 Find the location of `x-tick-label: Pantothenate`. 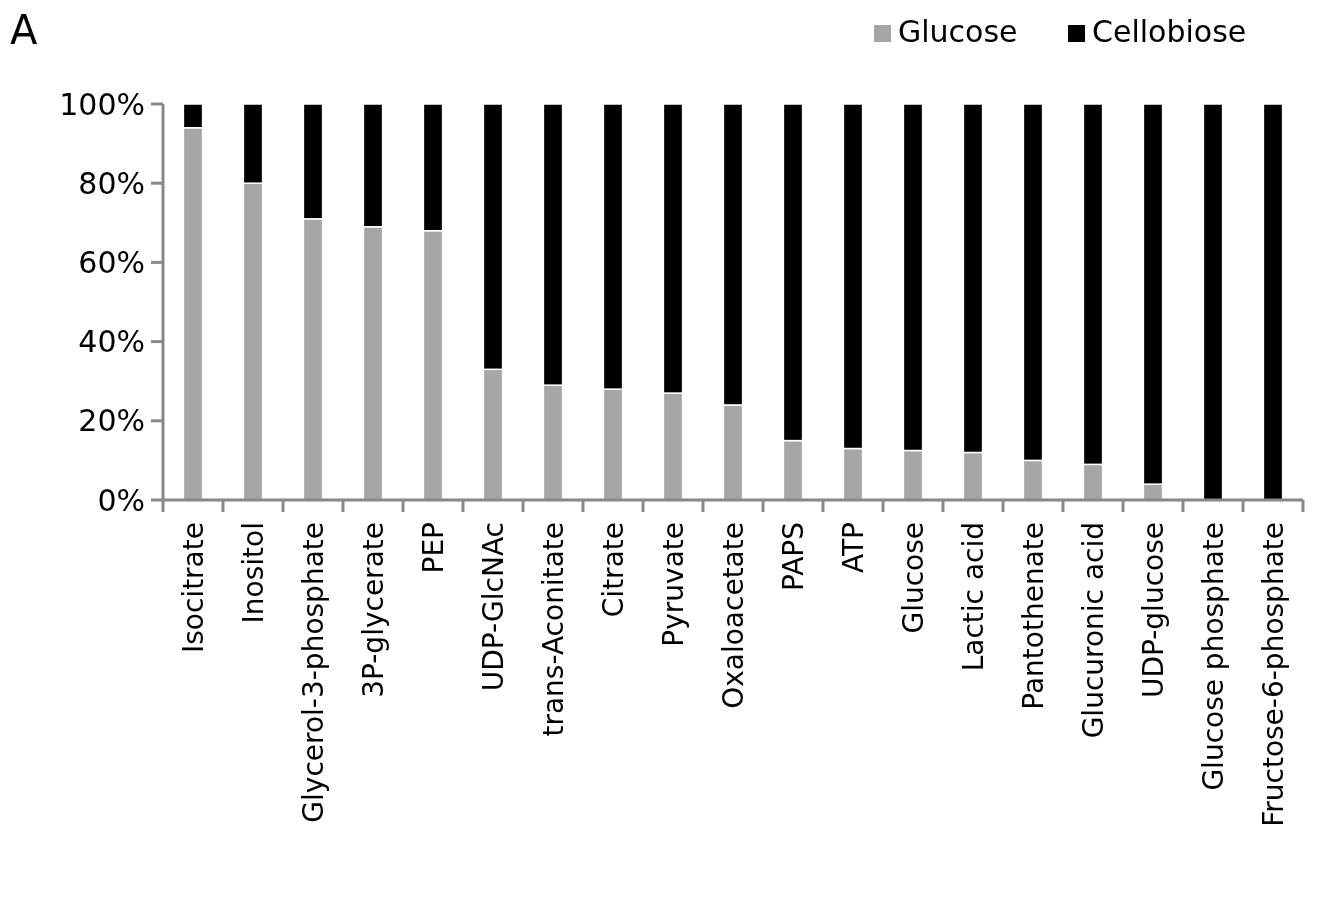

x-tick-label: Pantothenate is located at coordinates (1033, 616).